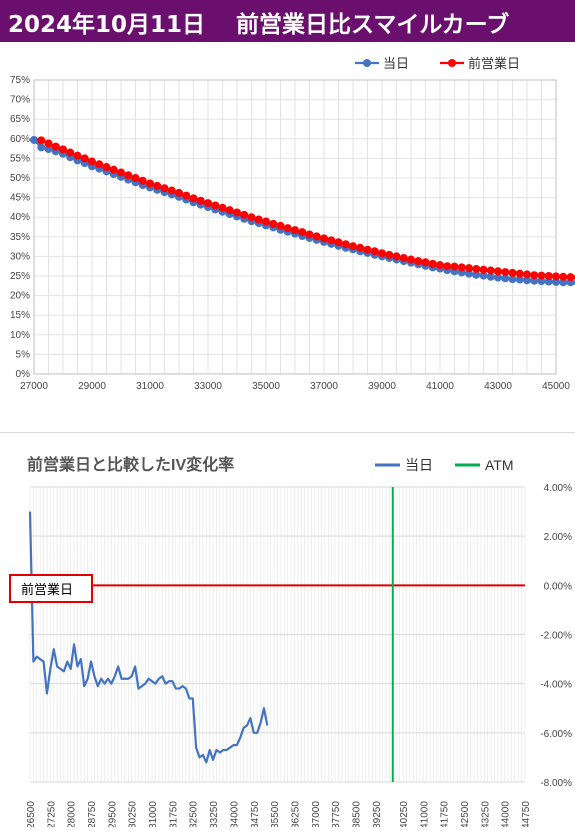  Describe the element at coordinates (51, 814) in the screenshot. I see `x-tick-label: 27250` at that location.